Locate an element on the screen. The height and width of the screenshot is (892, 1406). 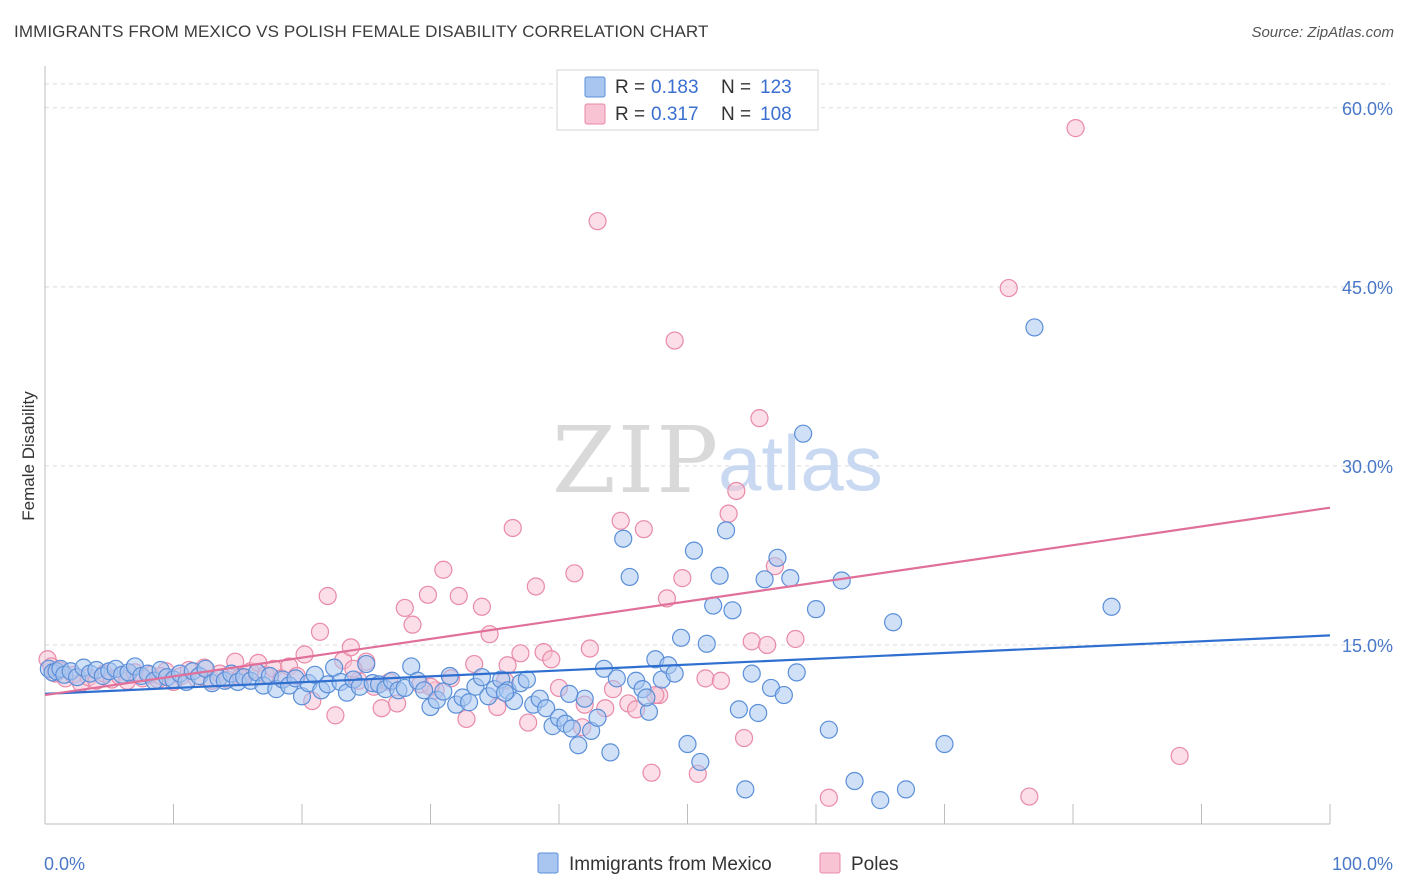
legend-n-value-2: 108 is located at coordinates (776, 114).